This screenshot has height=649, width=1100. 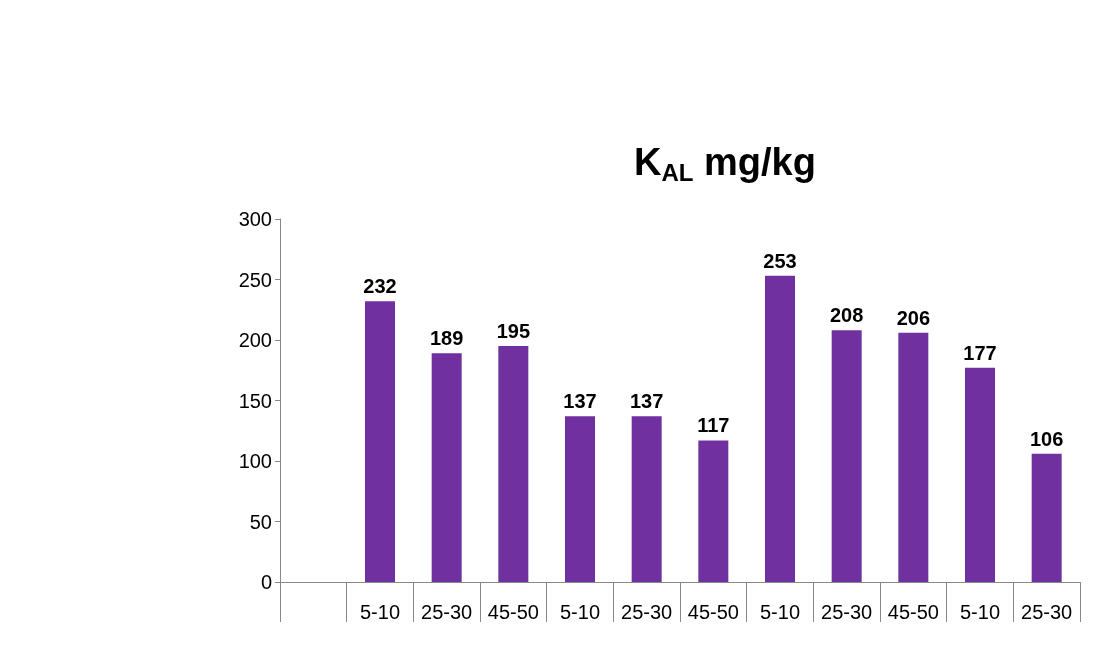 I want to click on data-label: 177, so click(x=980, y=352).